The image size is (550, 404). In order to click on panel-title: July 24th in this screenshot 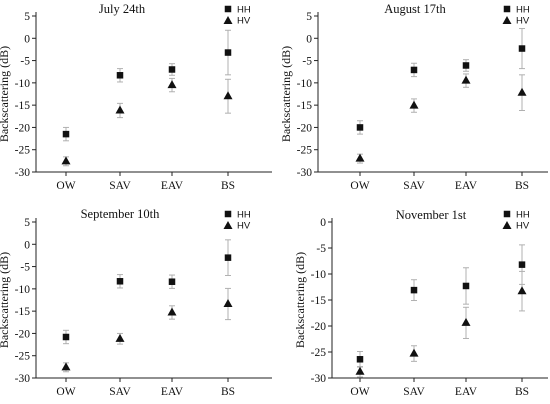, I will do `click(122, 9)`.